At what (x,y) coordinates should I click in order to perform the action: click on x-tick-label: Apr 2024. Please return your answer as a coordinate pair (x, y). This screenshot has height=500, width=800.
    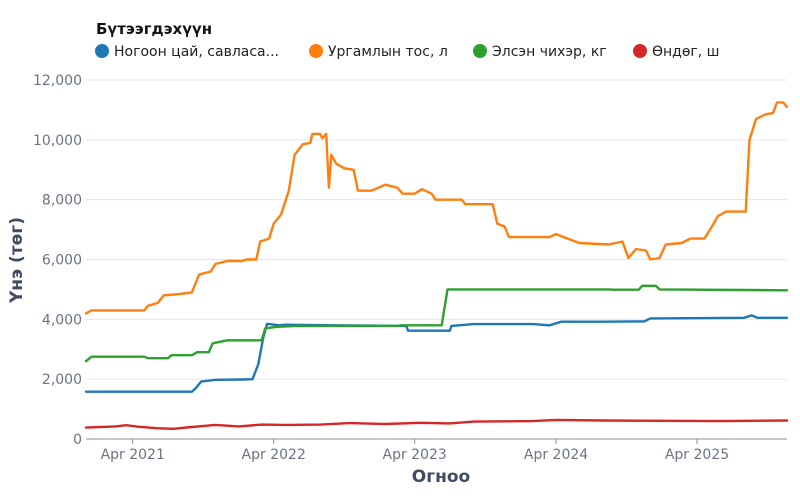
    Looking at the image, I should click on (556, 455).